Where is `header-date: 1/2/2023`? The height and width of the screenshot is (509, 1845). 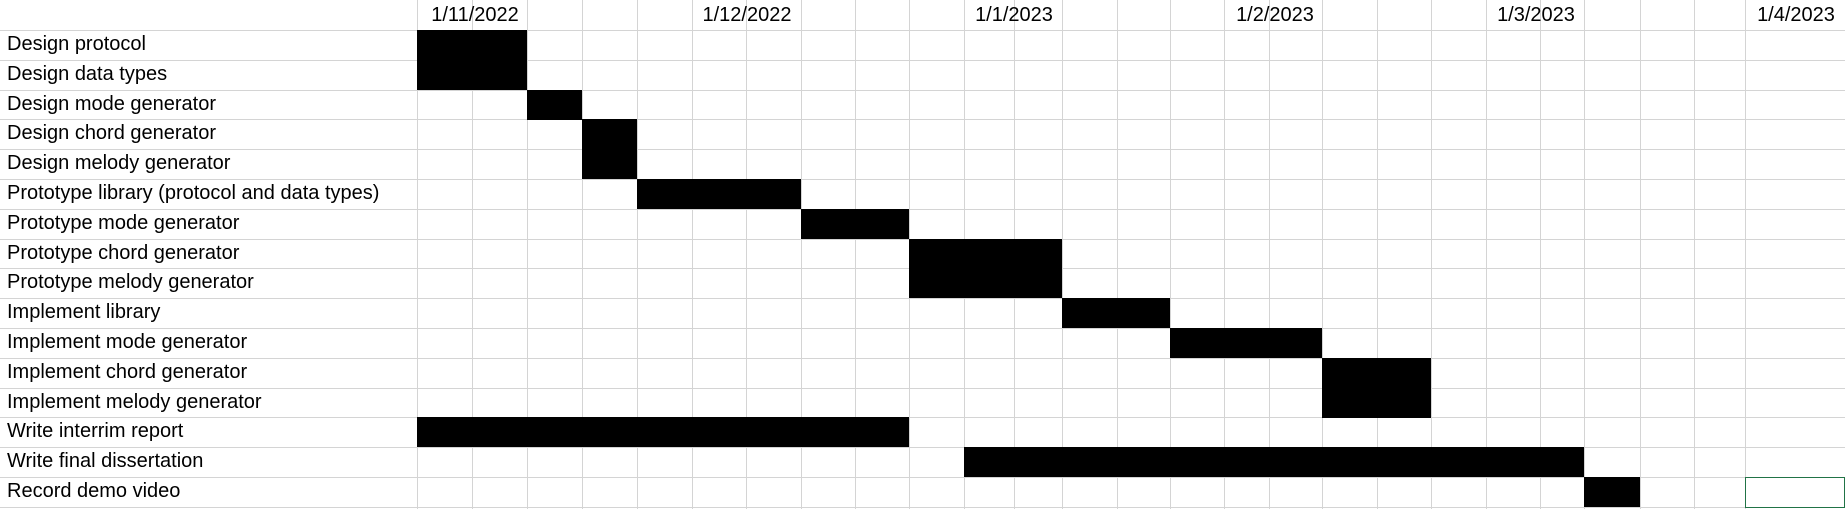
header-date: 1/2/2023 is located at coordinates (1275, 15).